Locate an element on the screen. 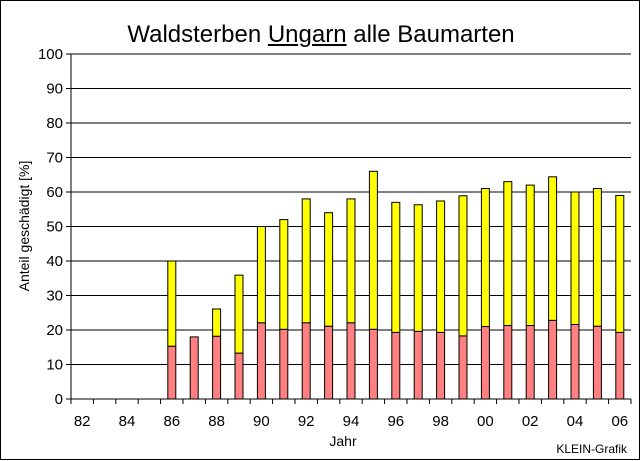  x-tick-label: 06 is located at coordinates (619, 421).